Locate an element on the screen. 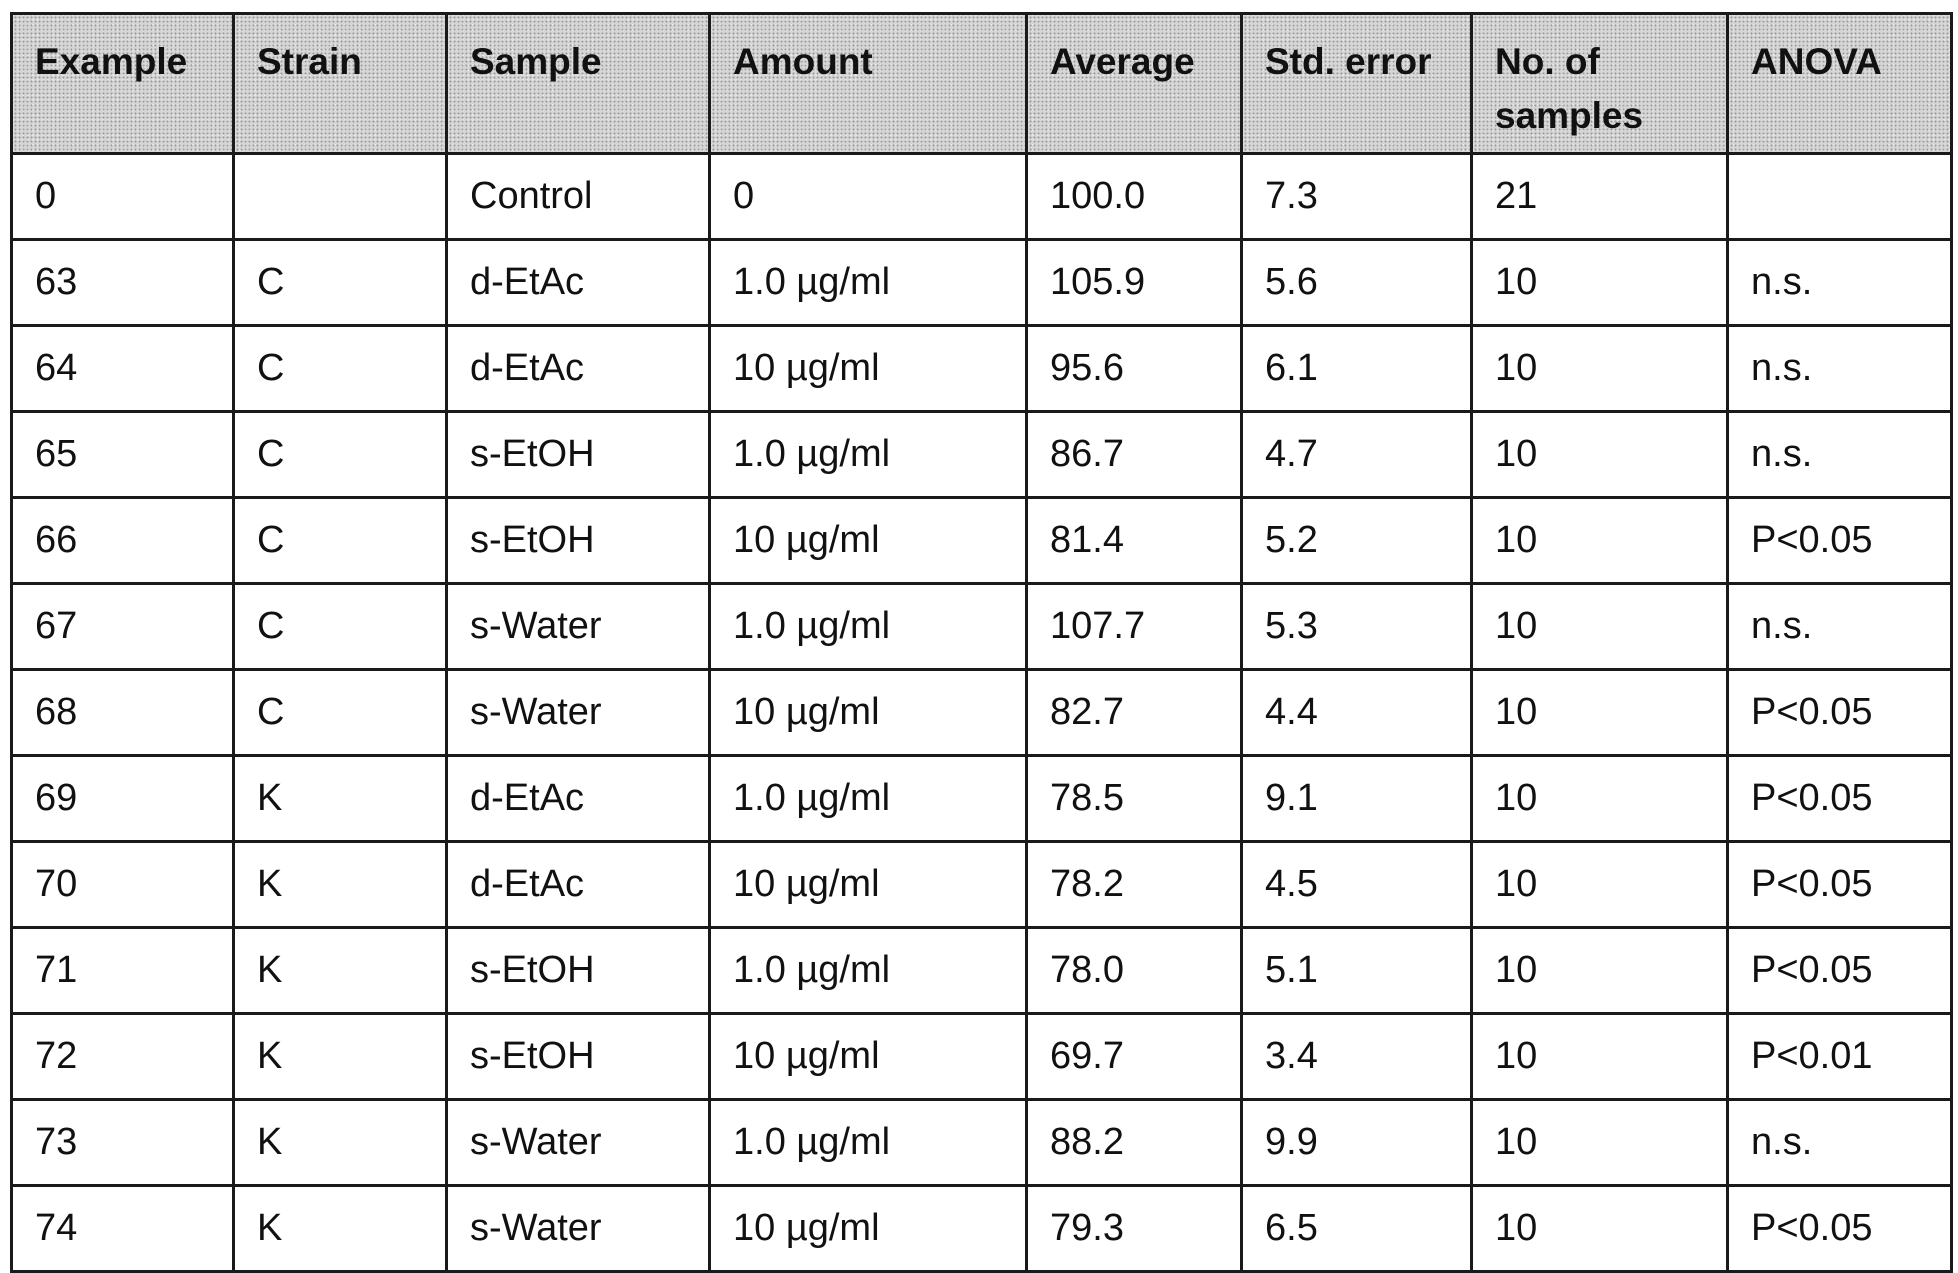  table-row: 67Cs-Water1.0 µg/ml107.75.310n.s. is located at coordinates (982, 627).